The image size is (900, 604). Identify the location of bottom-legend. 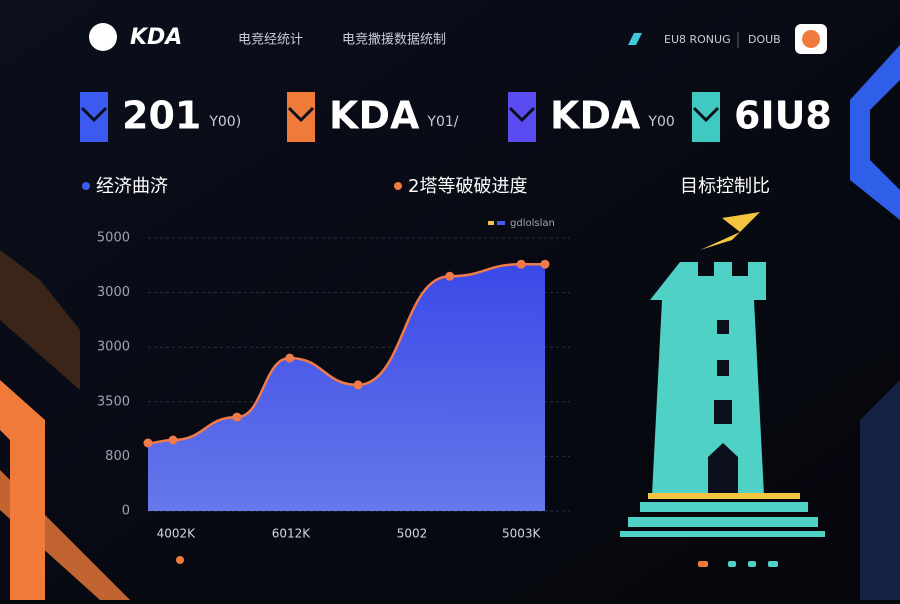
(477, 561).